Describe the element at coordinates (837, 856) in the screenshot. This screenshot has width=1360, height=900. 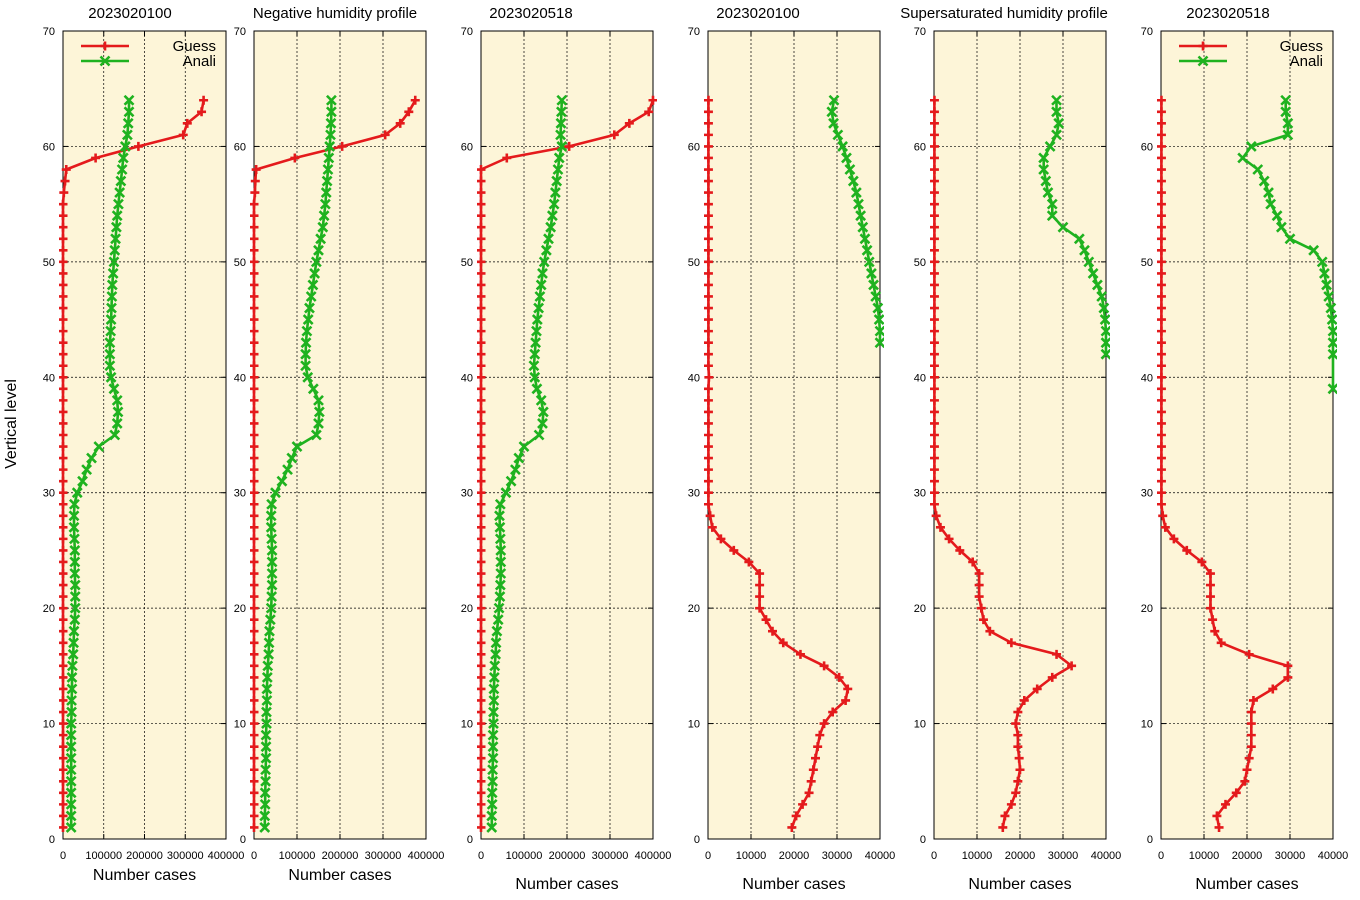
I see `x-tick-label: 30000` at that location.